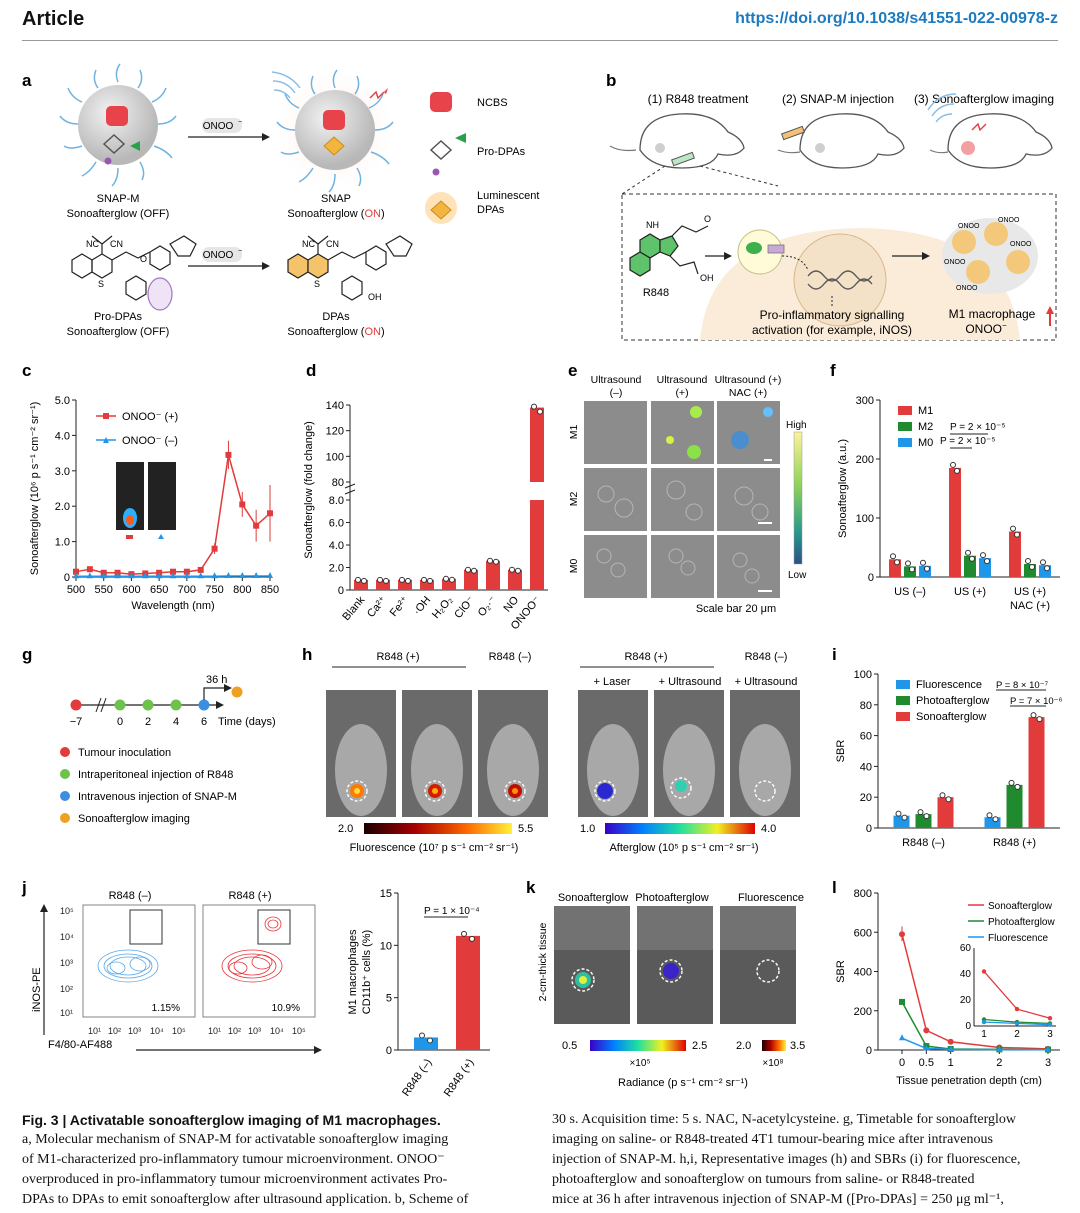  What do you see at coordinates (317, 284) in the screenshot?
I see `s-label-2: S` at bounding box center [317, 284].